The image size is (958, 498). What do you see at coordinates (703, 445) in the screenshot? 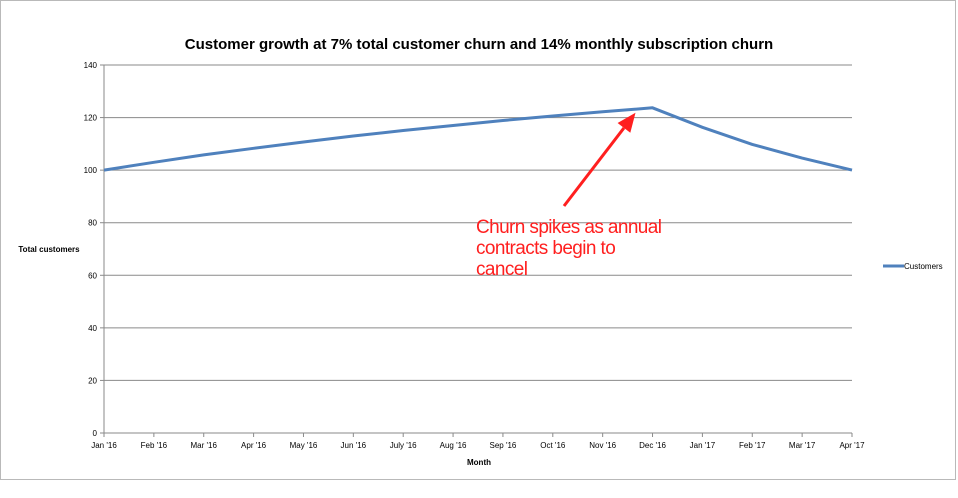
I see `x-tick-label: Jan '17` at bounding box center [703, 445].